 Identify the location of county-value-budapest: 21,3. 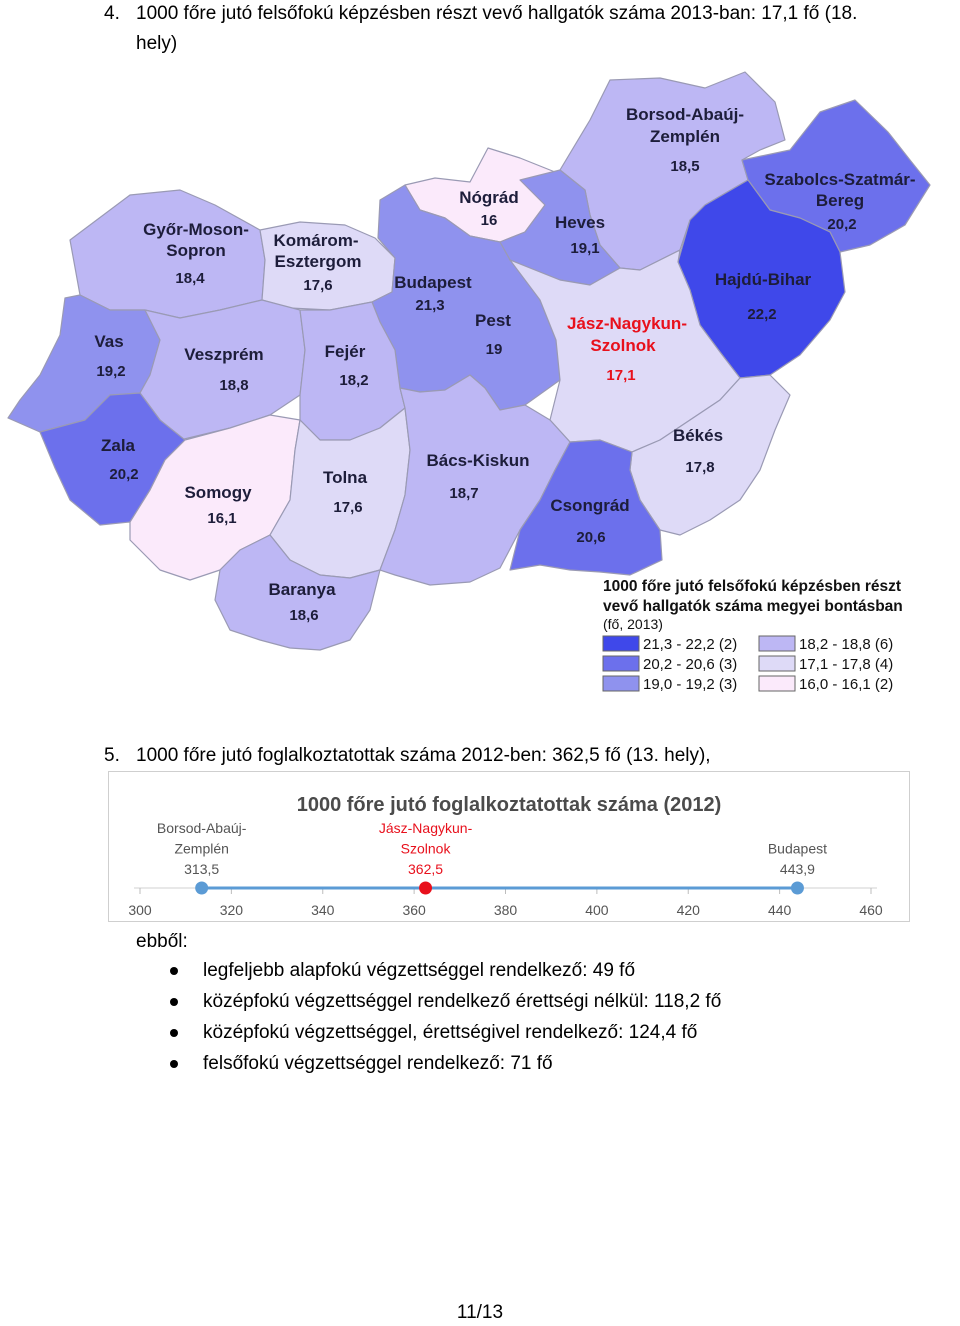
(429, 305).